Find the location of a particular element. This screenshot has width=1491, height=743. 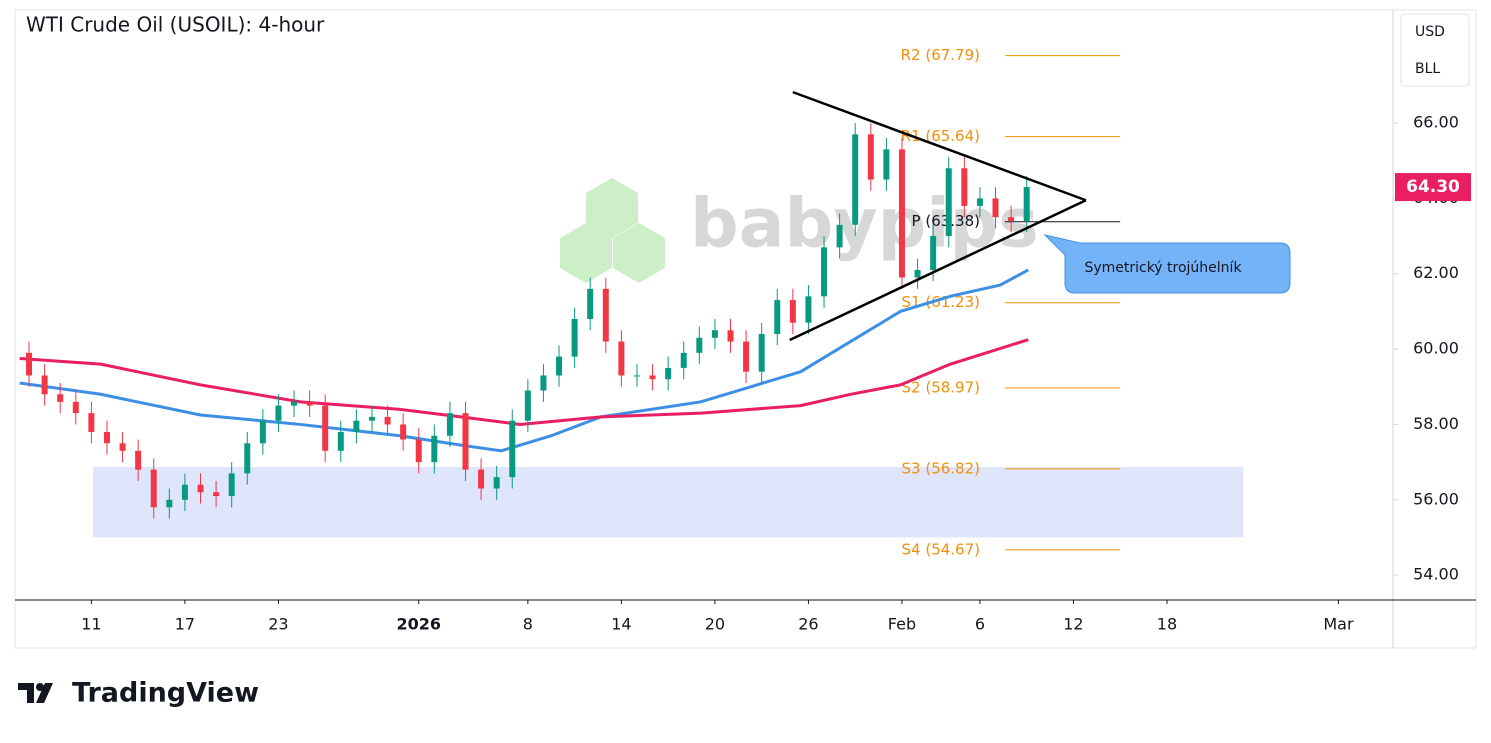

x-tick-label: 8 is located at coordinates (528, 624).